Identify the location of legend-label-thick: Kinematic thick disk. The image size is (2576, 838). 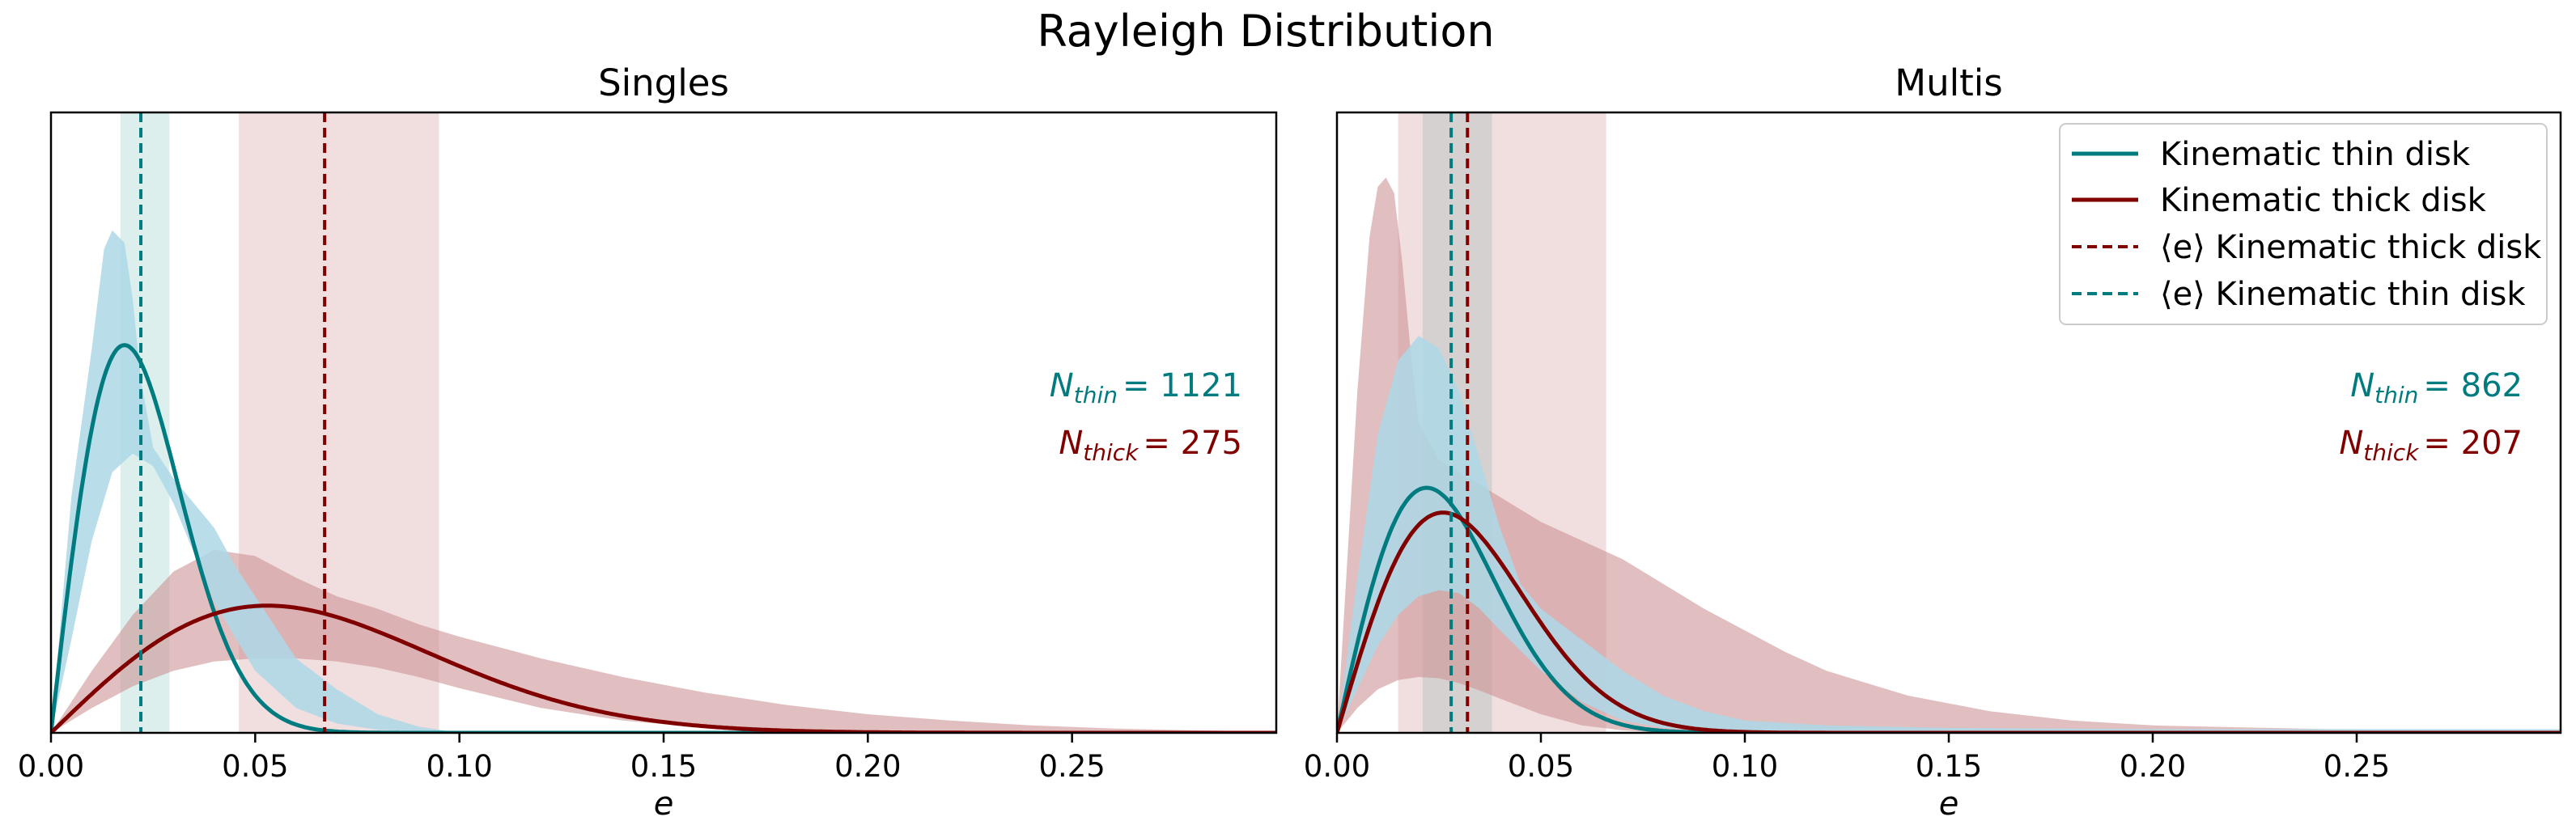
(2323, 200).